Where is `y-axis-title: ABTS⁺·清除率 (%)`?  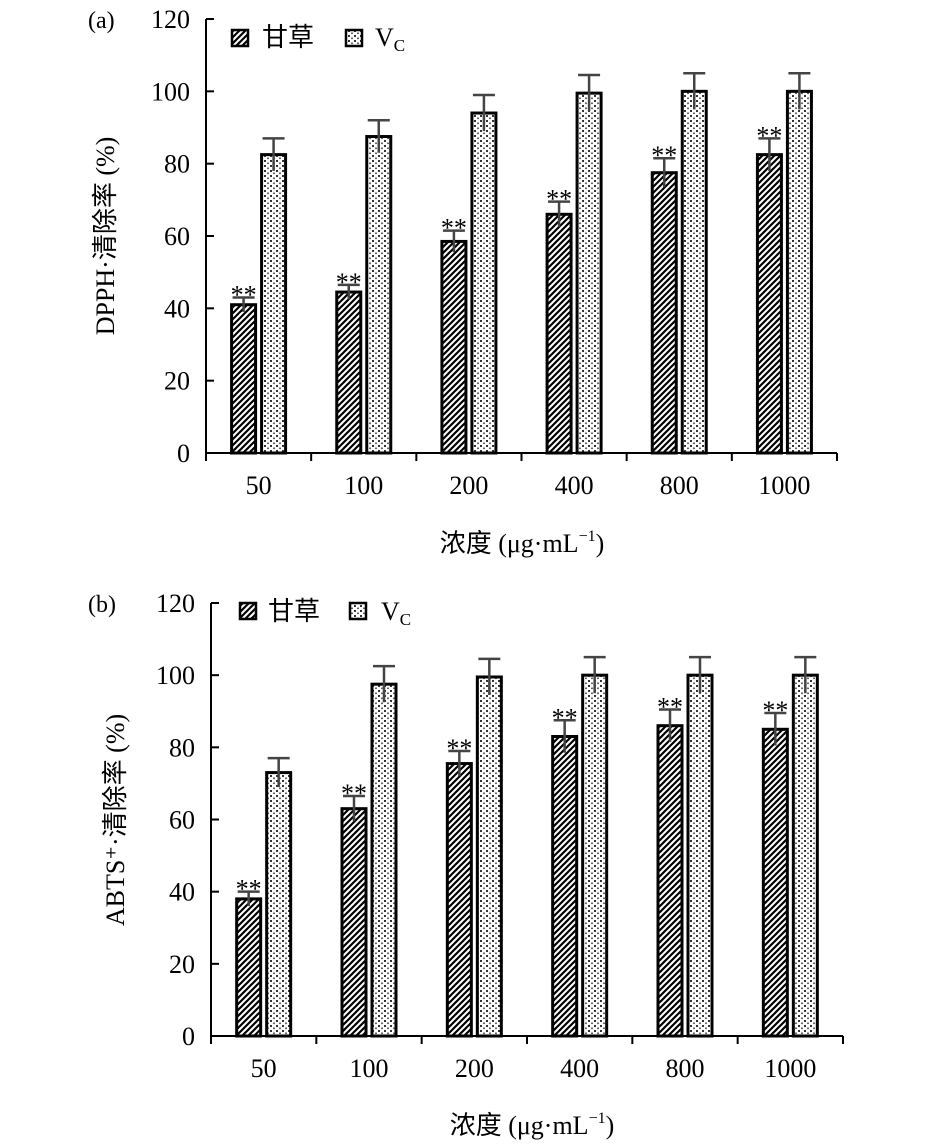 y-axis-title: ABTS⁺·清除率 (%) is located at coordinates (115, 820).